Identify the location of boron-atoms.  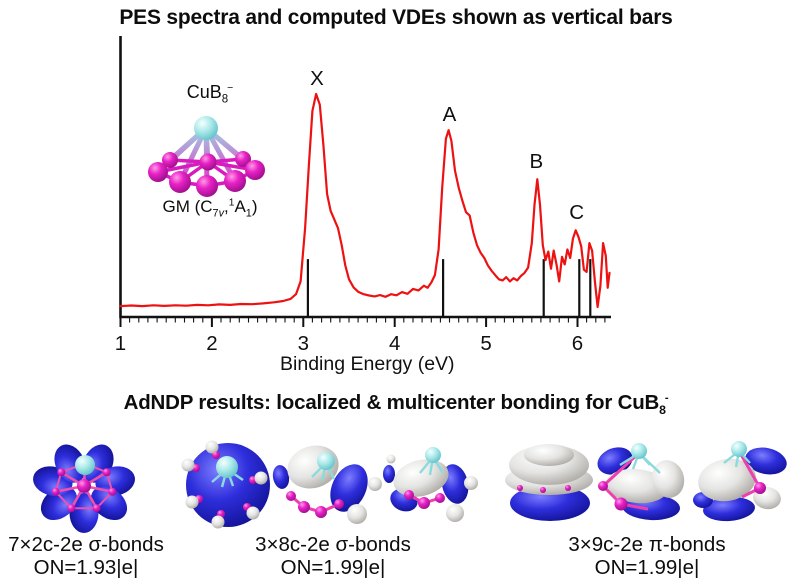
(206, 174).